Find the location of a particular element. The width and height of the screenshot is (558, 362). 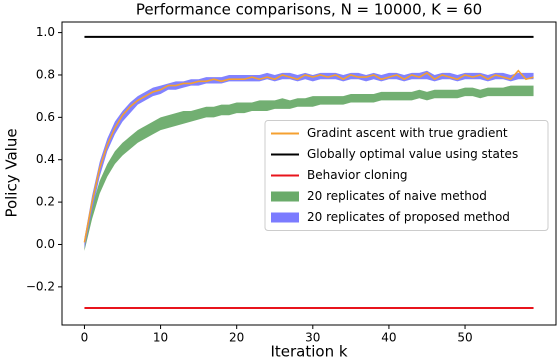

legend-label: Gradint ascent with true gradient is located at coordinates (407, 133).